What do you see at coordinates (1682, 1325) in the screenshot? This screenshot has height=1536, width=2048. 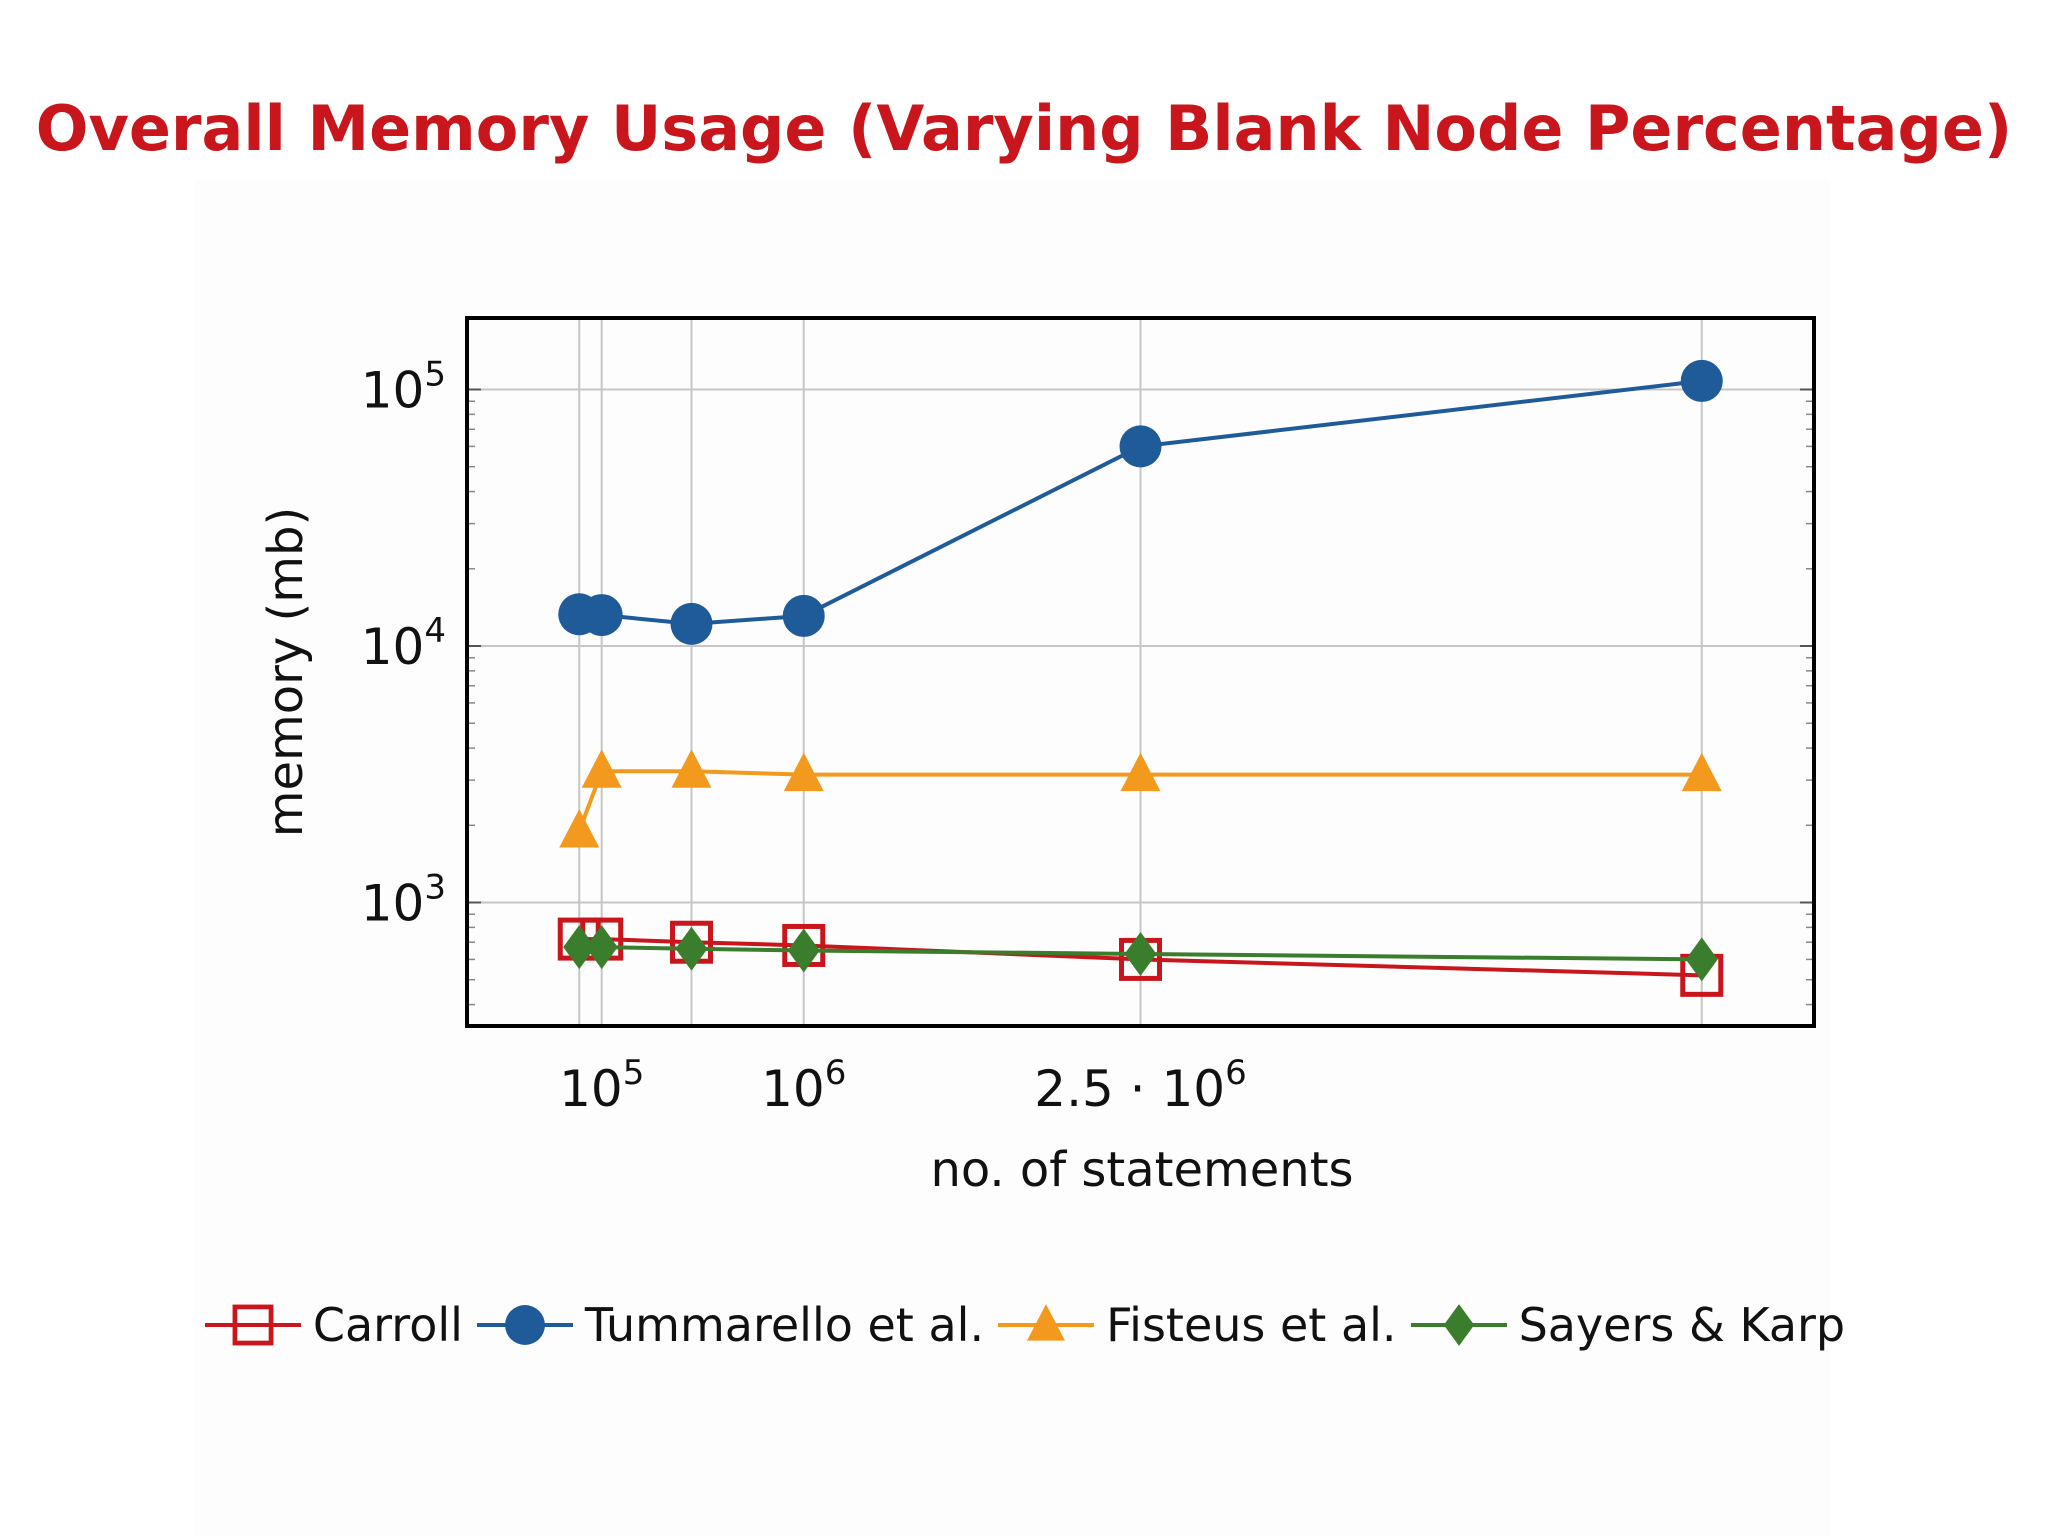 I see `legend-label: Sayers & Karp` at bounding box center [1682, 1325].